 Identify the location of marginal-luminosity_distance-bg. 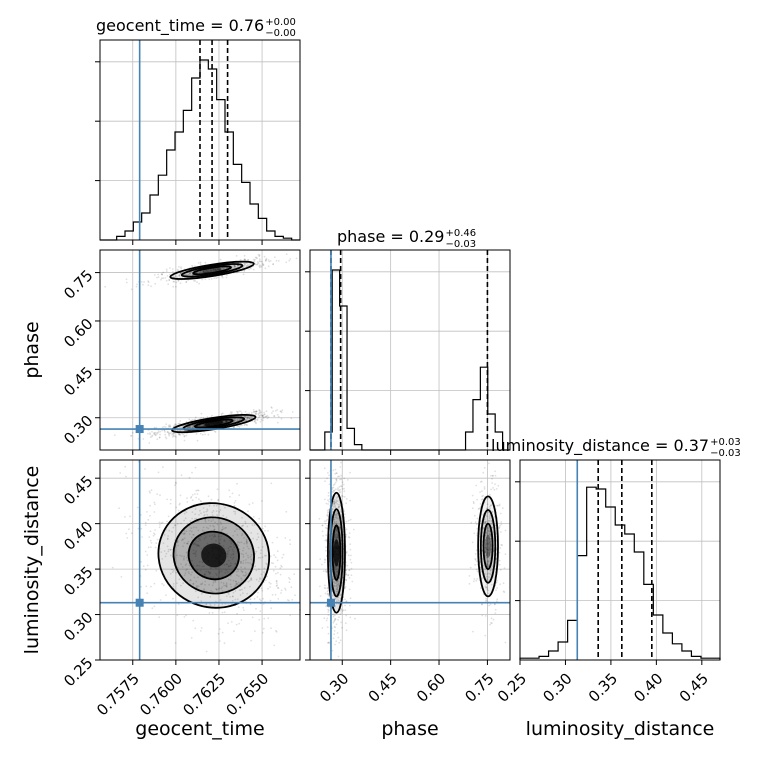
(620, 560).